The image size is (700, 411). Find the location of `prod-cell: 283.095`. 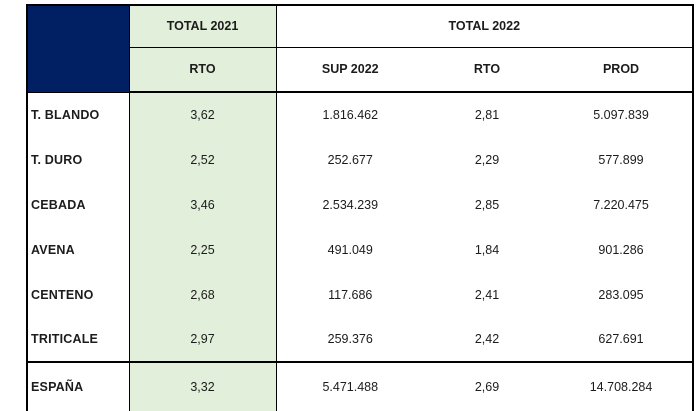

prod-cell: 283.095 is located at coordinates (621, 294).